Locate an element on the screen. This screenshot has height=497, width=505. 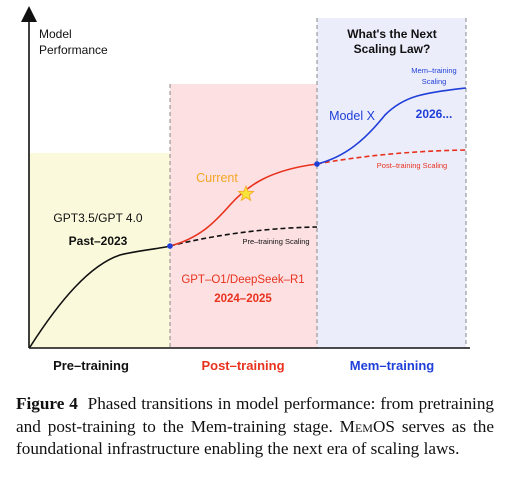
y-axis-label-line1: Model is located at coordinates (55, 34).